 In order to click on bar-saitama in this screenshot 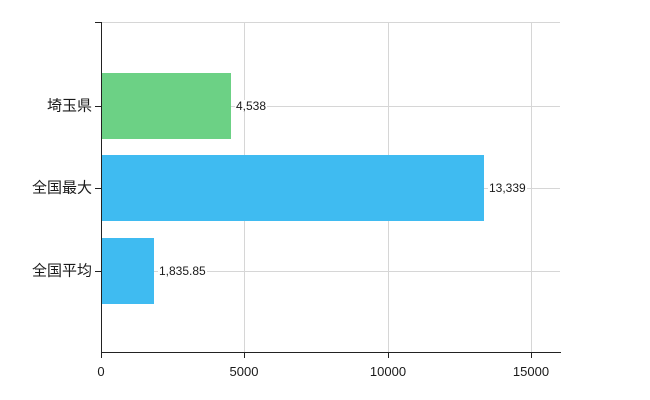, I will do `click(166, 106)`.